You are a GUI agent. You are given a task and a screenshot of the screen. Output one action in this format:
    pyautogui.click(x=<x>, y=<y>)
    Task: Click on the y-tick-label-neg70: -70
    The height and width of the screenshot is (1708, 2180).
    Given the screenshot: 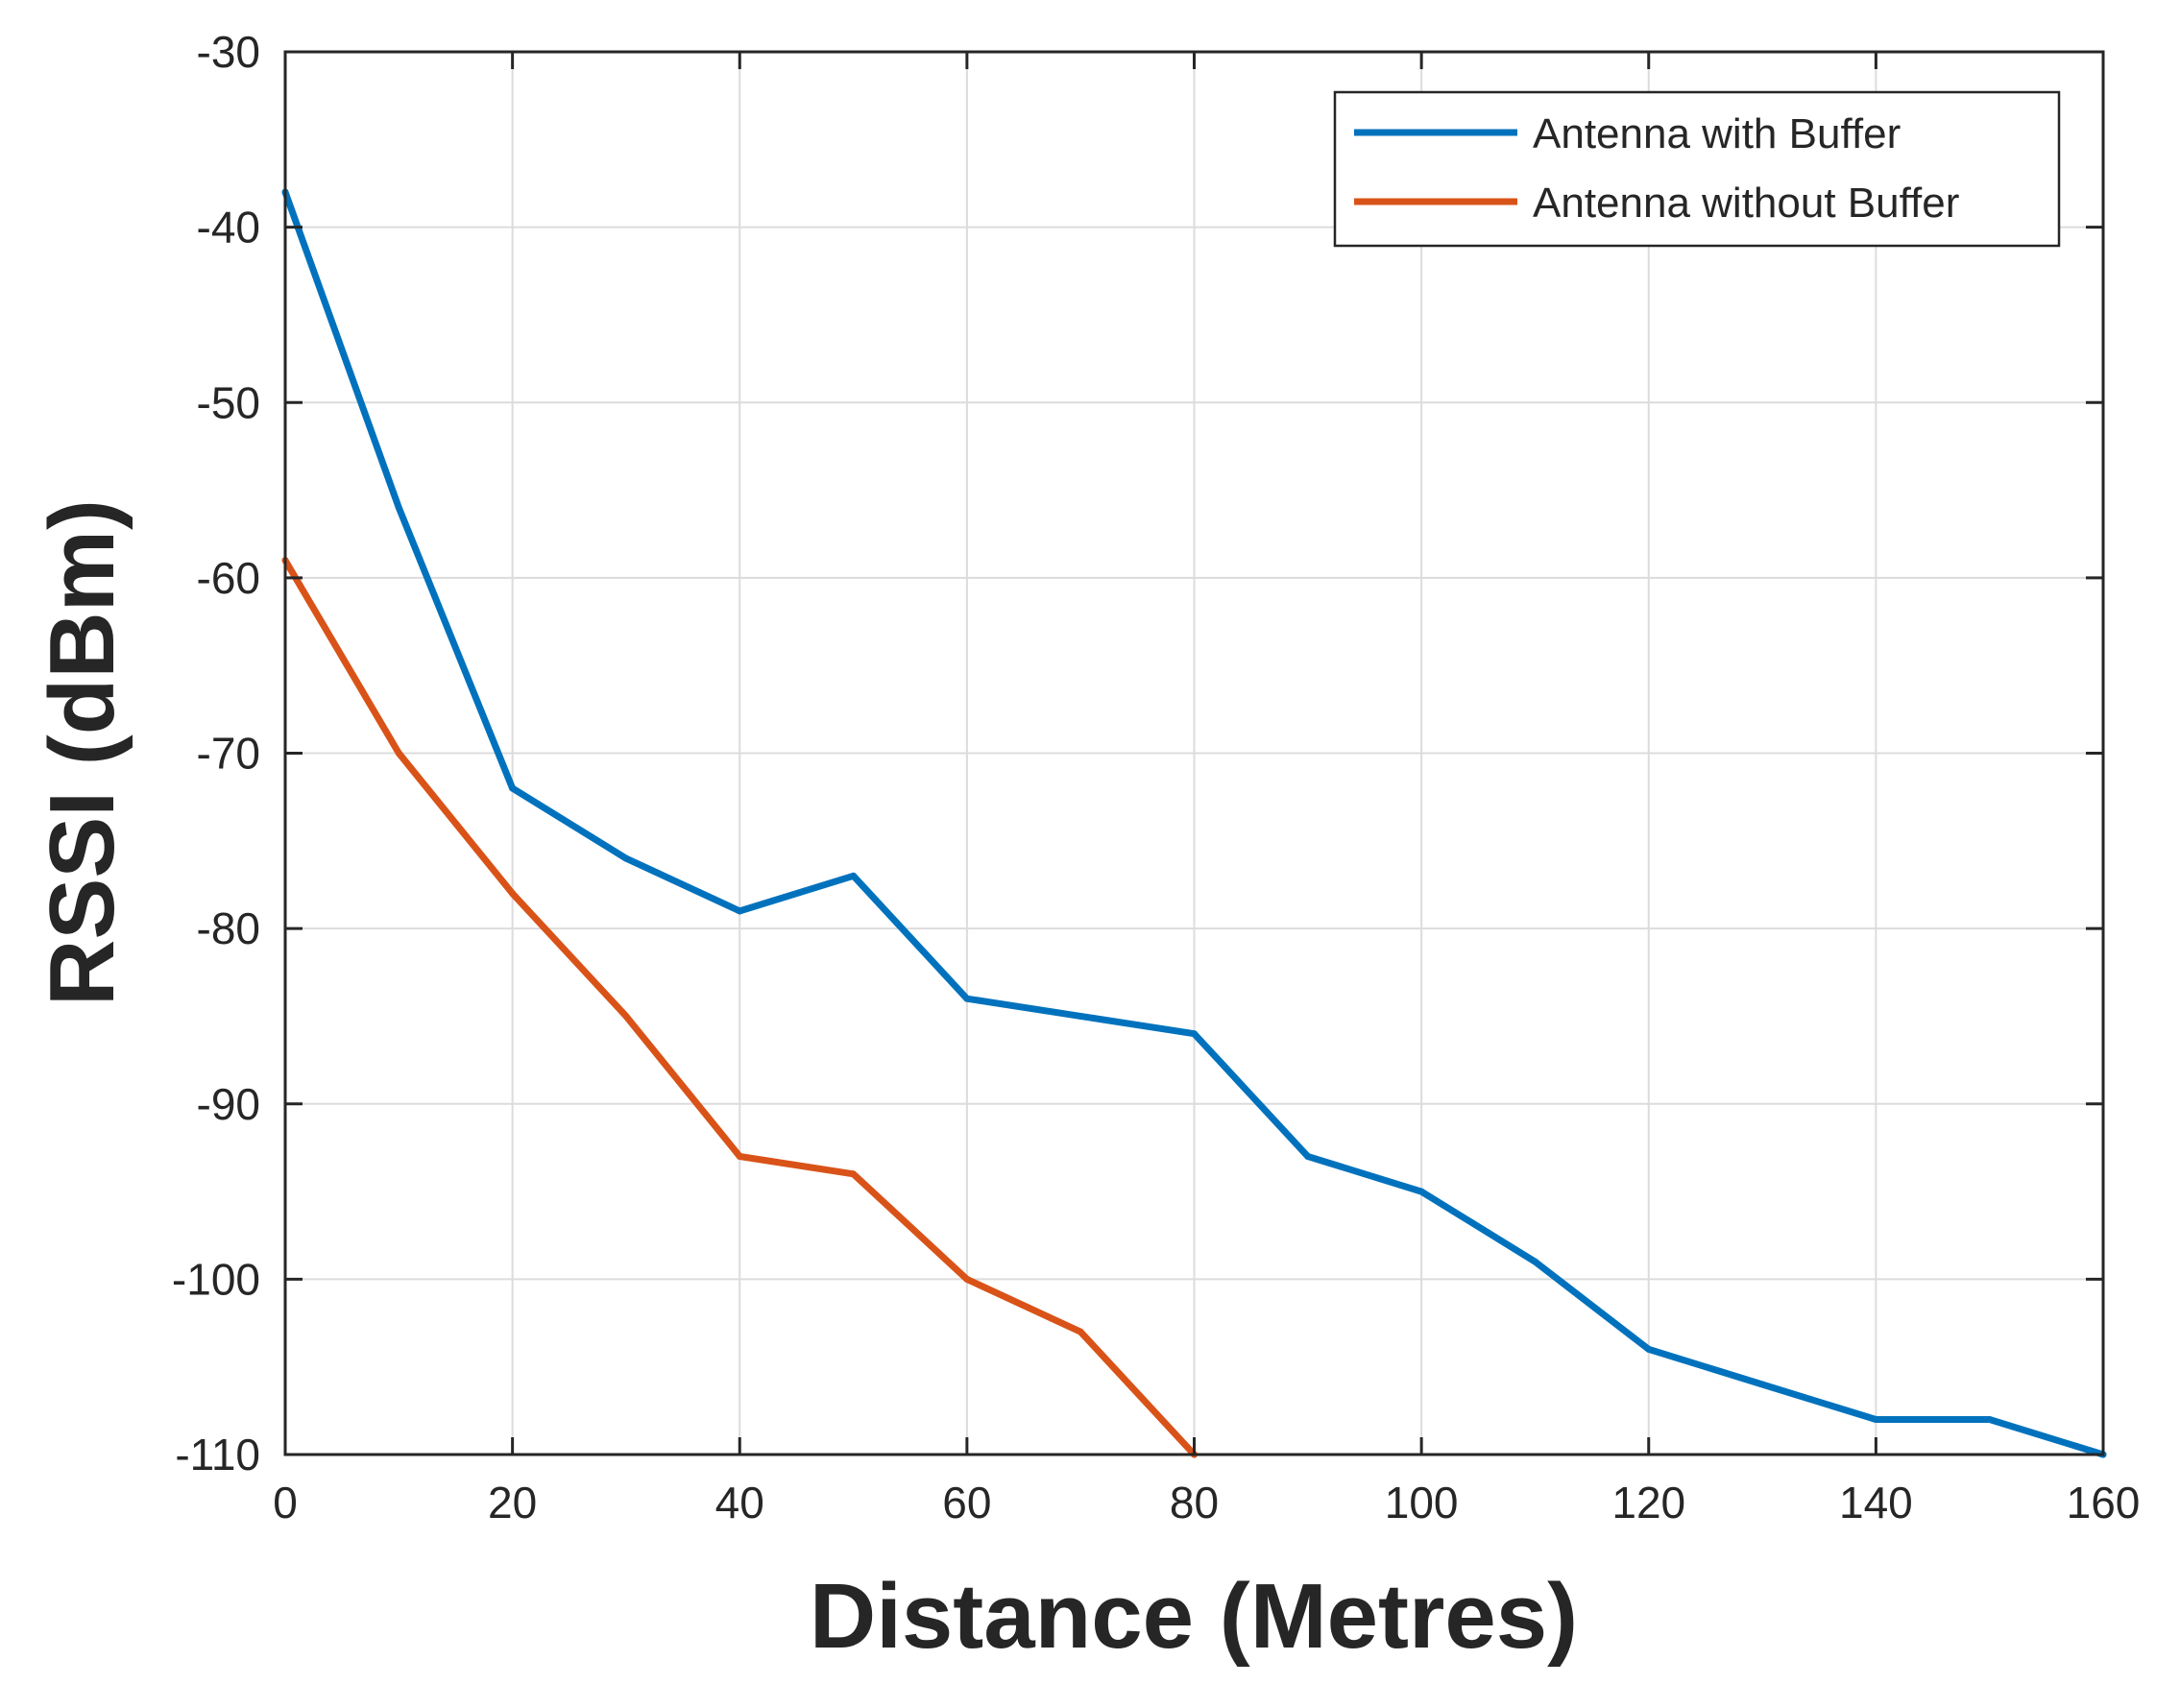 What is the action you would take?
    pyautogui.click(x=229, y=754)
    